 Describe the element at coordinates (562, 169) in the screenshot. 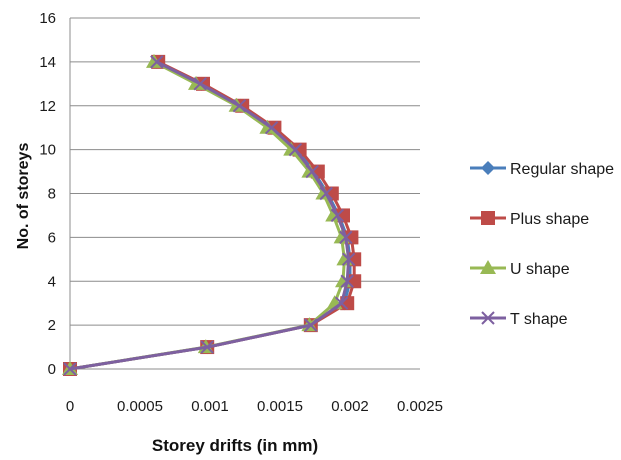

I see `legend-label: Regular shape` at that location.